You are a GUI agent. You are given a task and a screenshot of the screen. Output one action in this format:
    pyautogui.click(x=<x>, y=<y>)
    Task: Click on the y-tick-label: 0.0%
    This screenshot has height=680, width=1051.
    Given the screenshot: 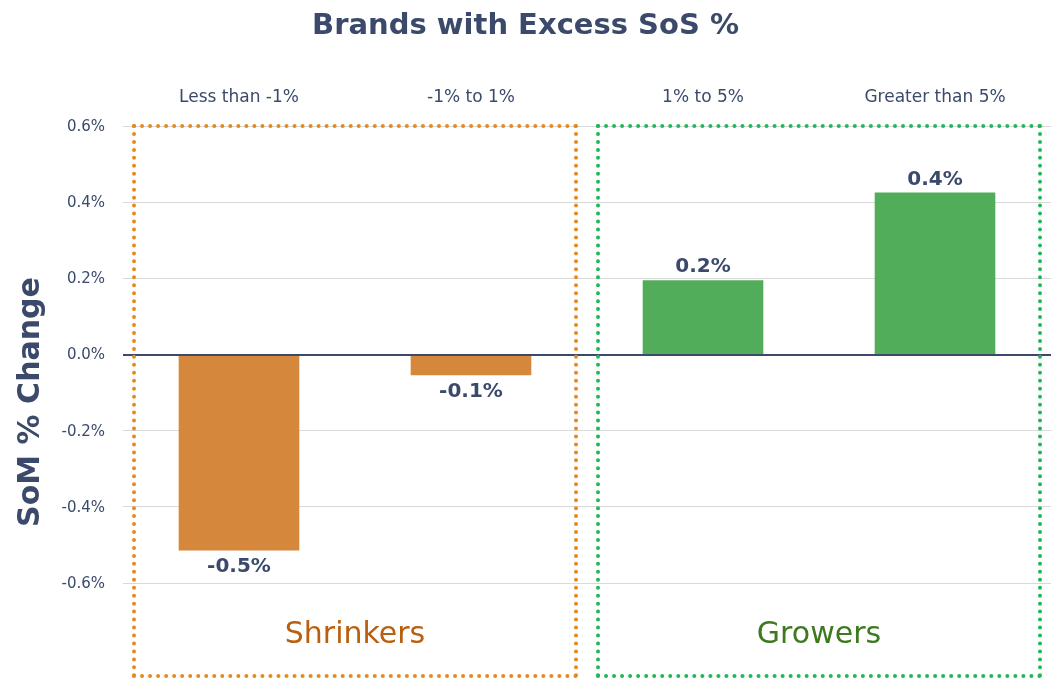 What is the action you would take?
    pyautogui.click(x=85, y=354)
    